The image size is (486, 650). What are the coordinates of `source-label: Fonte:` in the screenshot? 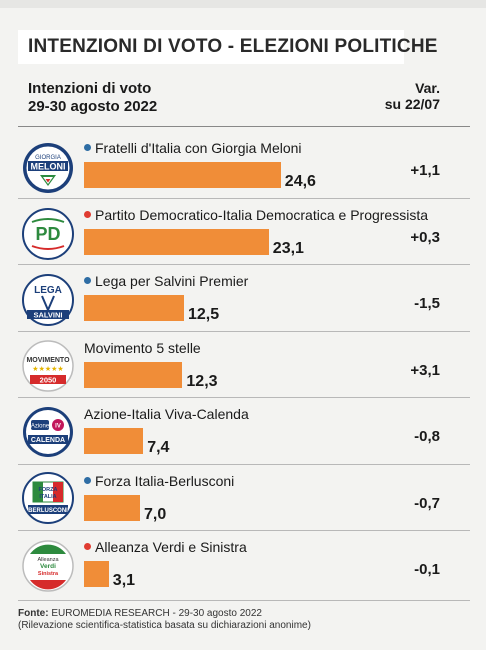 It's located at (33, 613).